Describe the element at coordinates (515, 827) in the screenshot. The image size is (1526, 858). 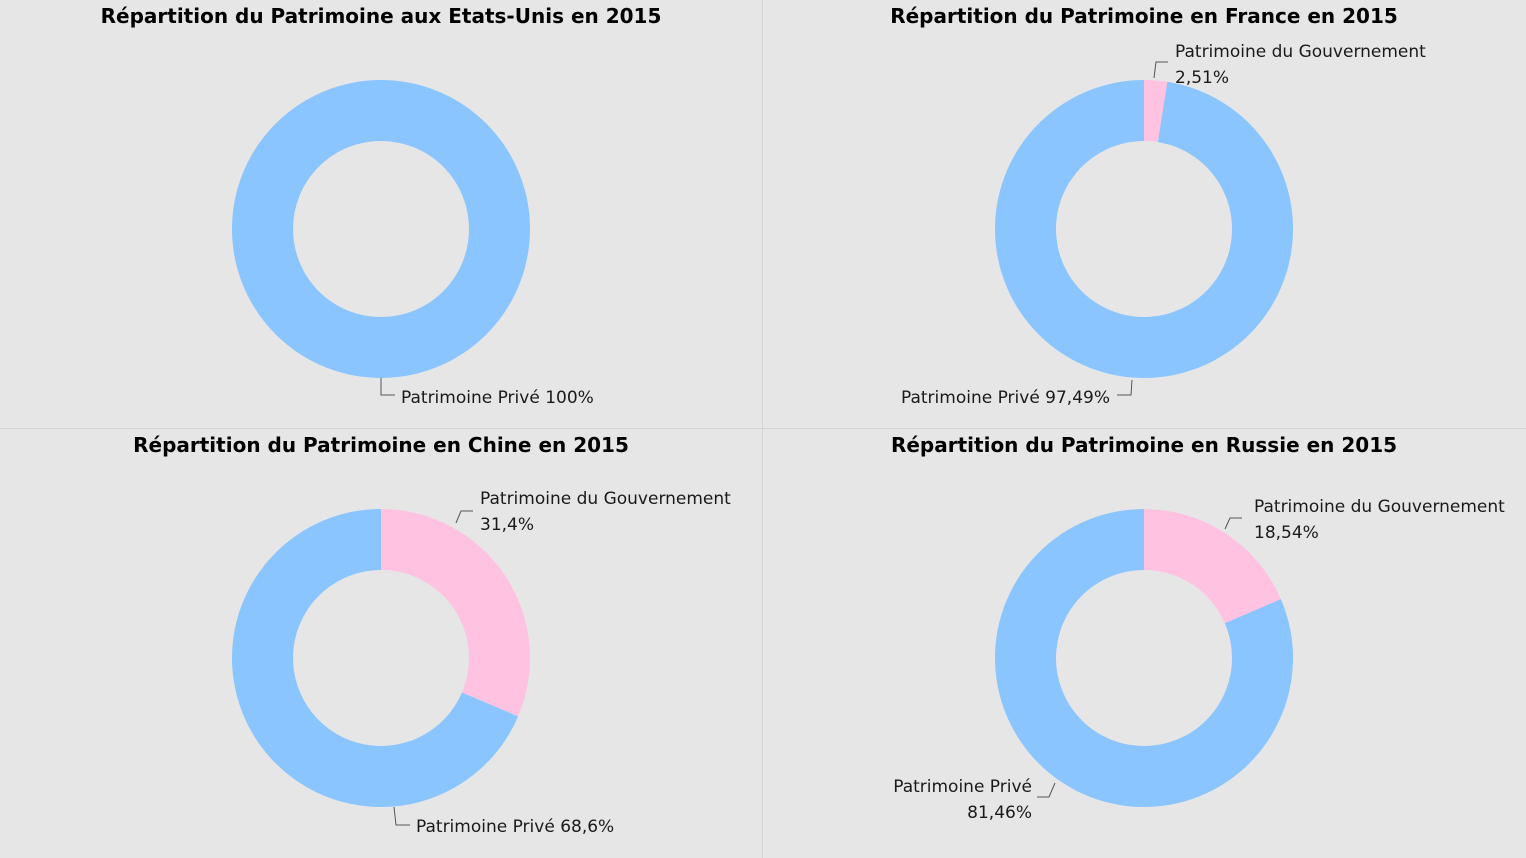
I see `data-label-patrimoine-prive: Patrimoine Privé 68,6%` at that location.